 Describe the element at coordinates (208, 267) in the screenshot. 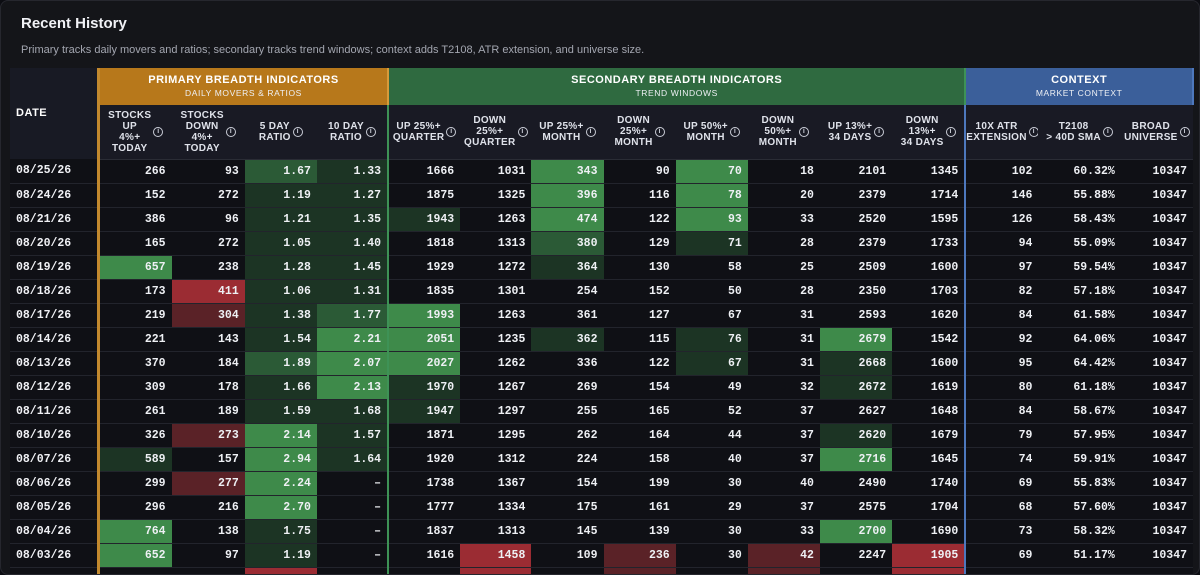

I see `cell-down4: 238` at that location.